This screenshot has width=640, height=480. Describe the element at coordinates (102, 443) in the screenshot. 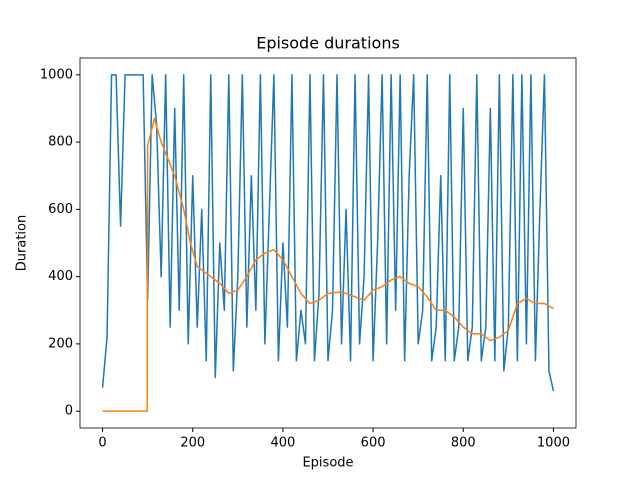

I see `x-tick-label: 0` at that location.